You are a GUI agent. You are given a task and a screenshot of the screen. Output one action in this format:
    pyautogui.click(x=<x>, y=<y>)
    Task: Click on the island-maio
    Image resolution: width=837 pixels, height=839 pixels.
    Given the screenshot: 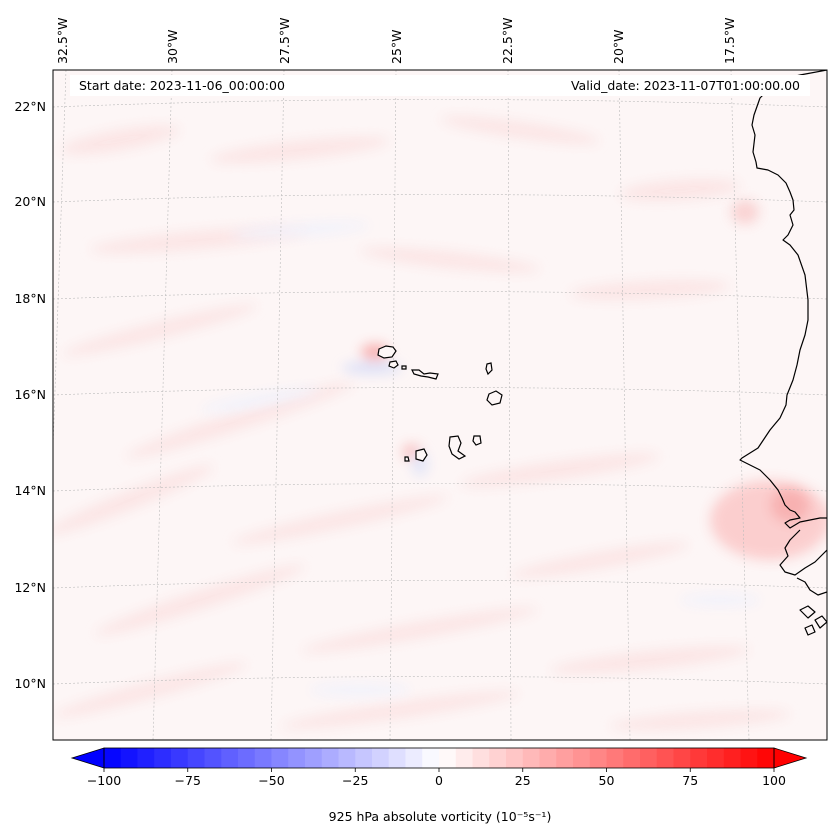 What is the action you would take?
    pyautogui.click(x=477, y=440)
    